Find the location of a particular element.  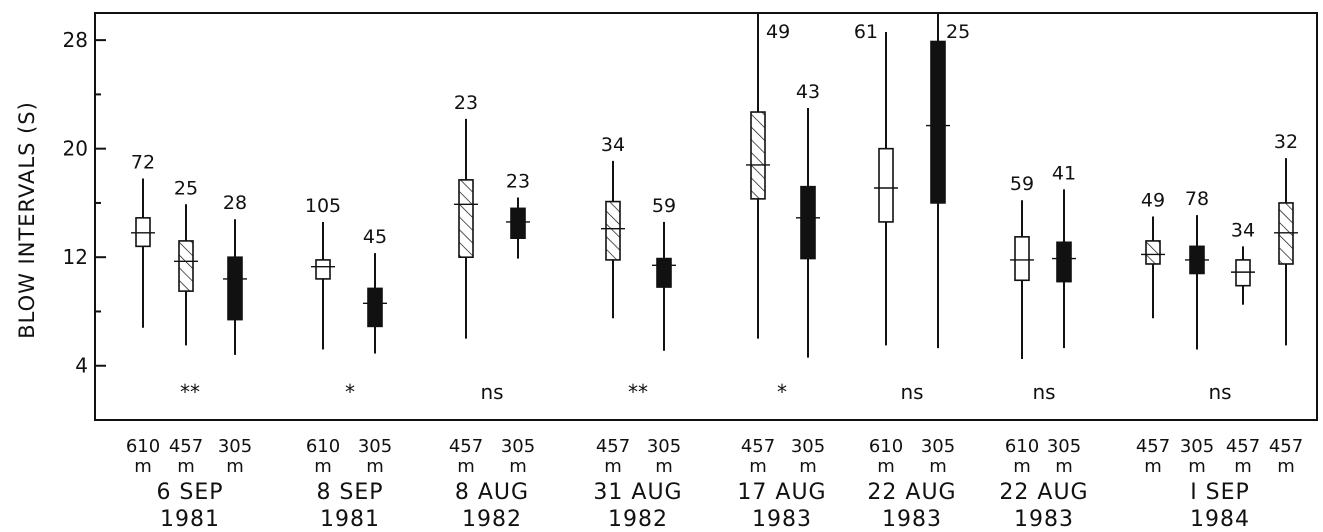

group-date-label: I SEP is located at coordinates (1220, 492).